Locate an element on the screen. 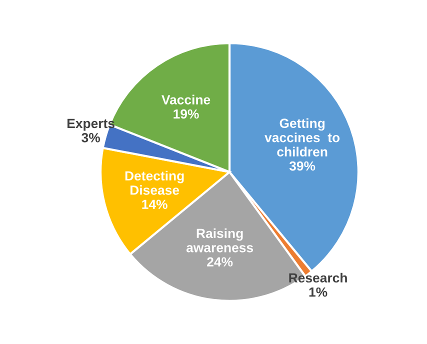 Image resolution: width=427 pixels, height=344 pixels. data-label: 3% is located at coordinates (91, 137).